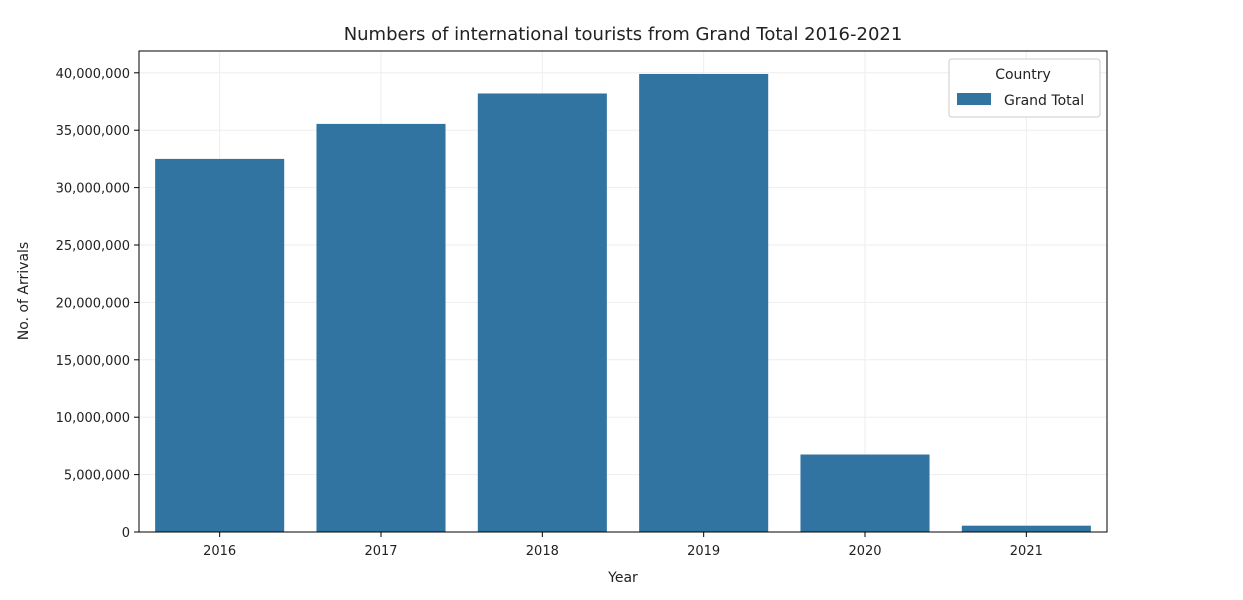 The image size is (1243, 600). I want to click on y-tick-label: 10,000,000, so click(93, 418).